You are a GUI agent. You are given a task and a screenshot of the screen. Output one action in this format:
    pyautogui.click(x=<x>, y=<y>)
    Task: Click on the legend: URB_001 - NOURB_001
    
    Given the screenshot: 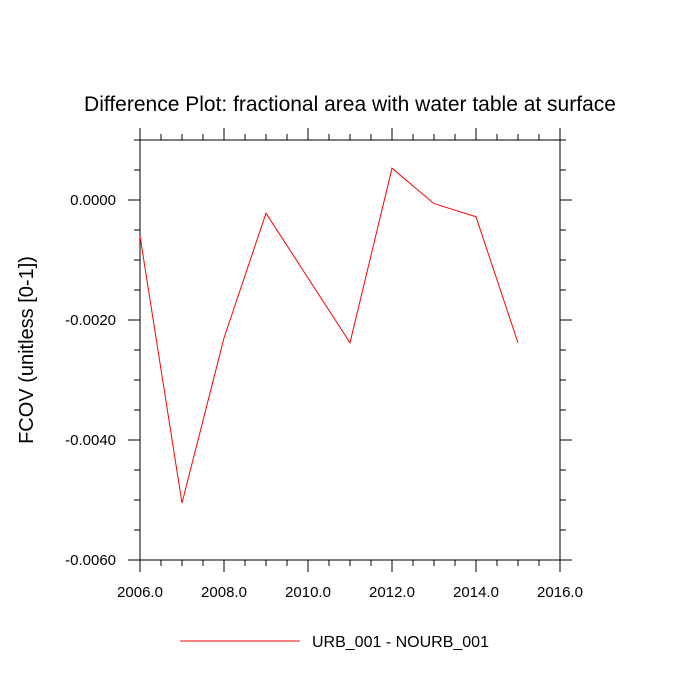 What is the action you would take?
    pyautogui.click(x=334, y=642)
    